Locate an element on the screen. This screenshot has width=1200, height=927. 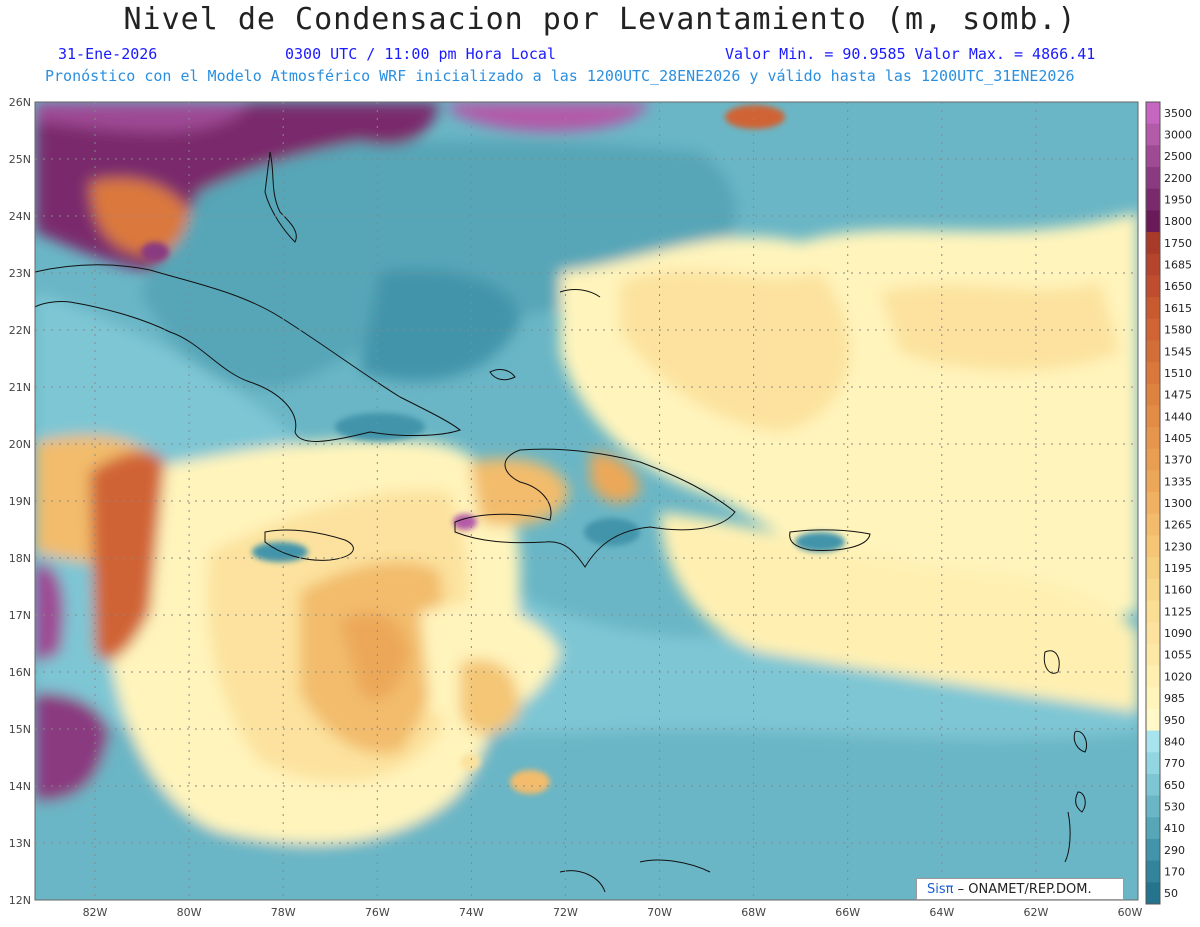
colorbar-label: 1055 is located at coordinates (1178, 655).